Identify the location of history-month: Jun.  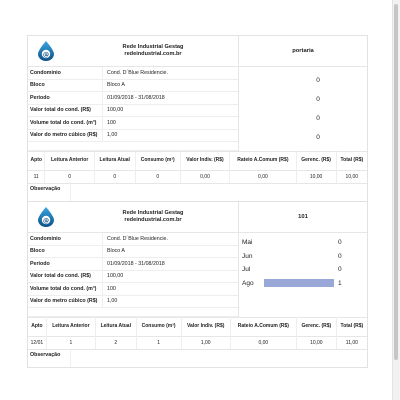
(247, 256).